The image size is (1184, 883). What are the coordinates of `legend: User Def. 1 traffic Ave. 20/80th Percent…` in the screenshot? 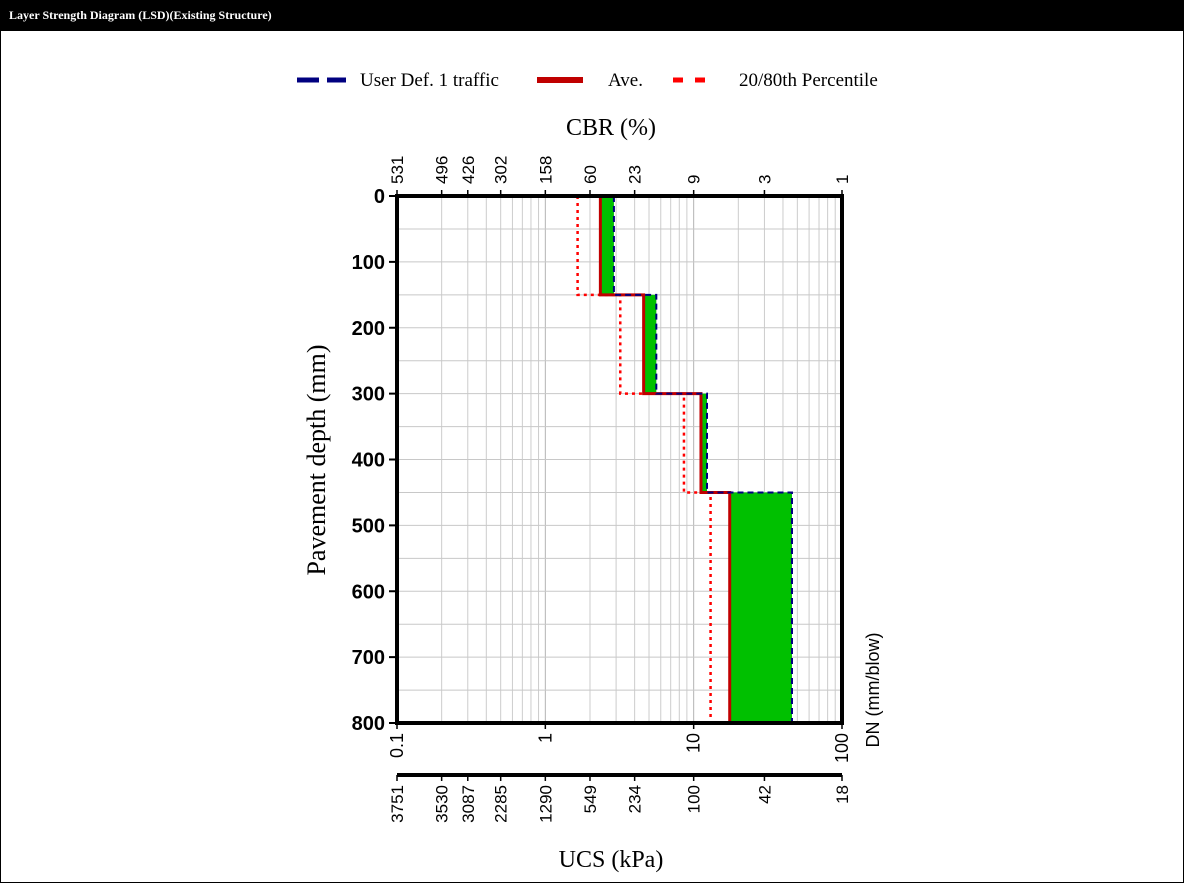 It's located at (587, 80).